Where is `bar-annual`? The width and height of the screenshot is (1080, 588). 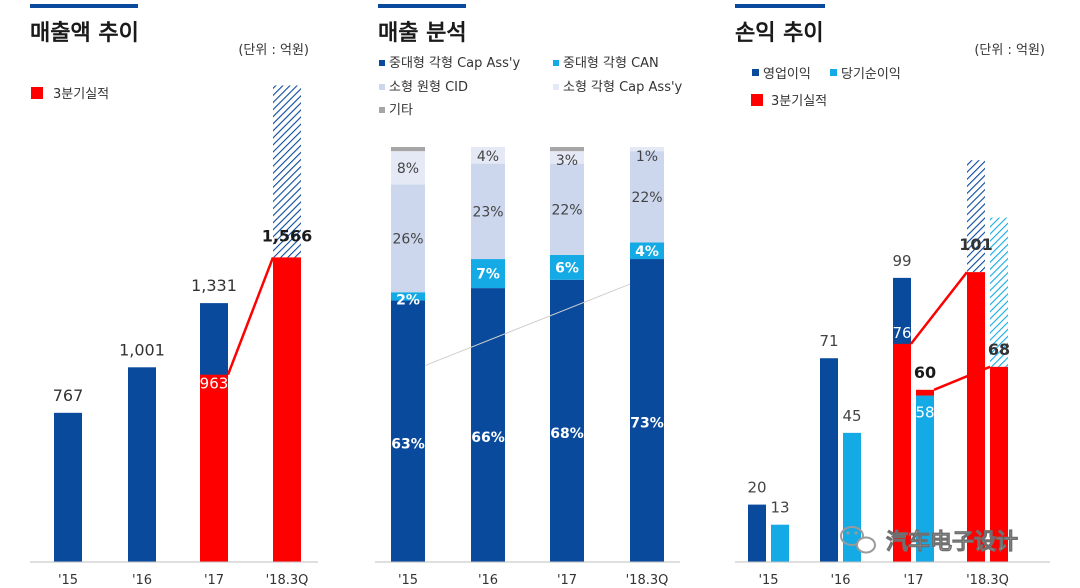
bar-annual is located at coordinates (68, 487).